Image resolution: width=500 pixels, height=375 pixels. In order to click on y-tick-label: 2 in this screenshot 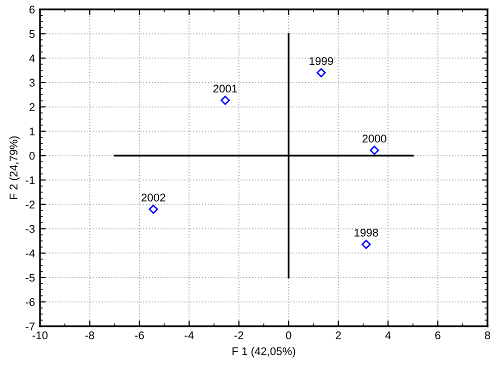, I will do `click(32, 107)`.